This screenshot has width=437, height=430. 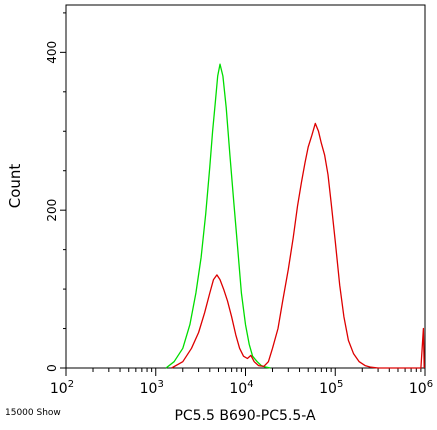 What do you see at coordinates (331, 388) in the screenshot?
I see `x-tick-label: 105` at bounding box center [331, 388].